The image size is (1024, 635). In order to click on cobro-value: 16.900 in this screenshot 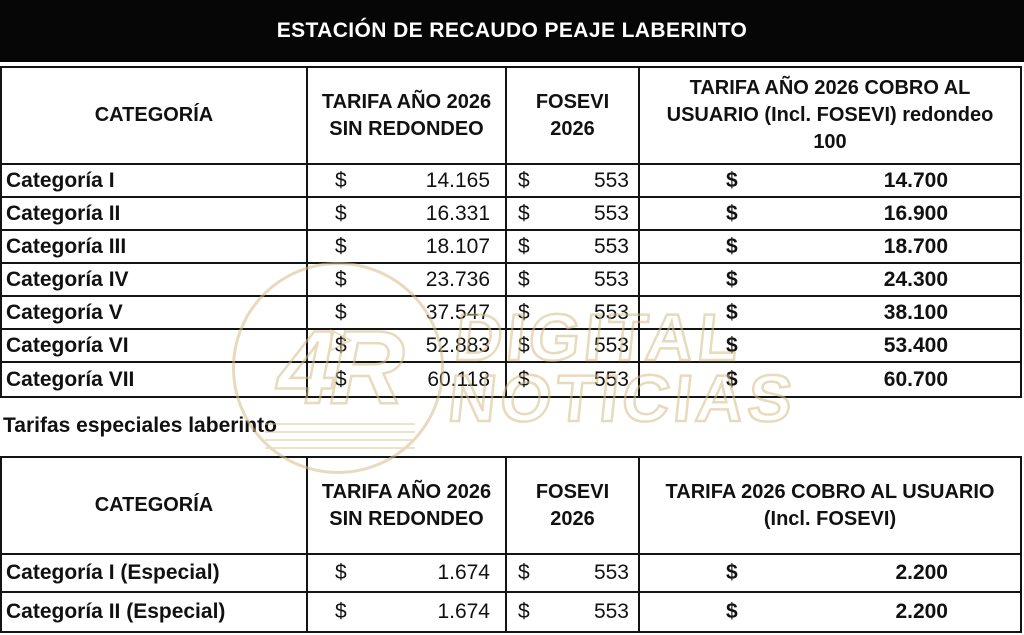, I will do `click(915, 213)`.